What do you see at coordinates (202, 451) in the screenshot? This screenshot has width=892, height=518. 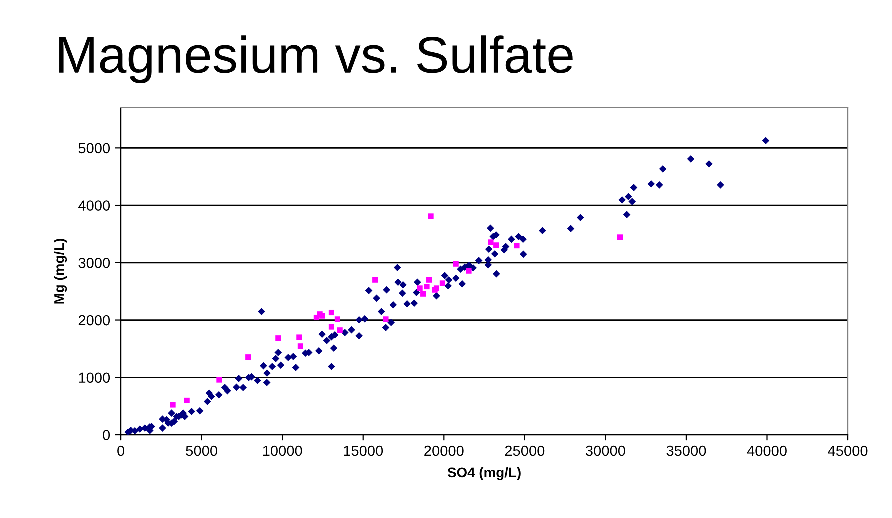 I see `x-tick-label: 5000` at bounding box center [202, 451].